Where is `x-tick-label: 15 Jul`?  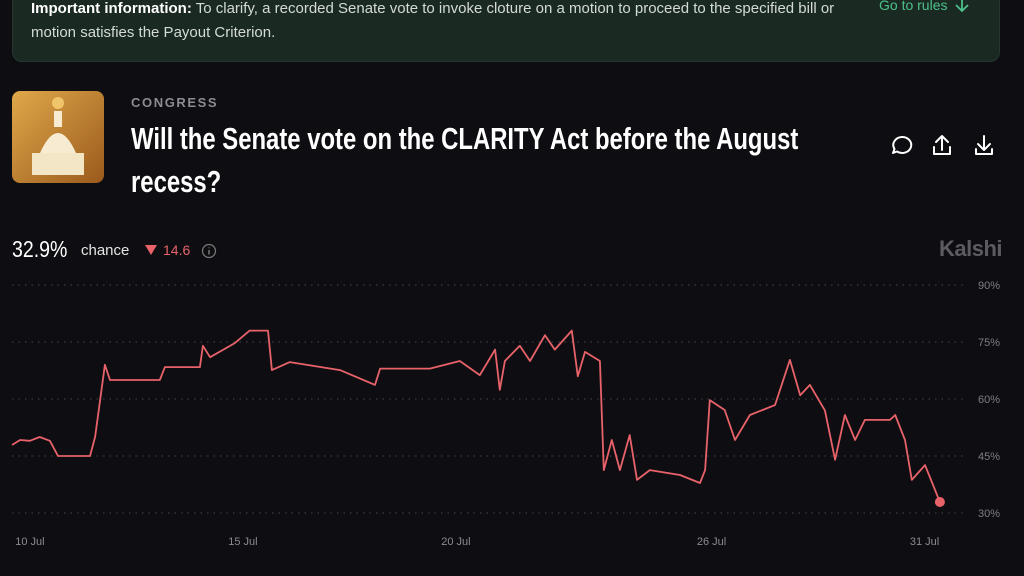 x-tick-label: 15 Jul is located at coordinates (242, 542).